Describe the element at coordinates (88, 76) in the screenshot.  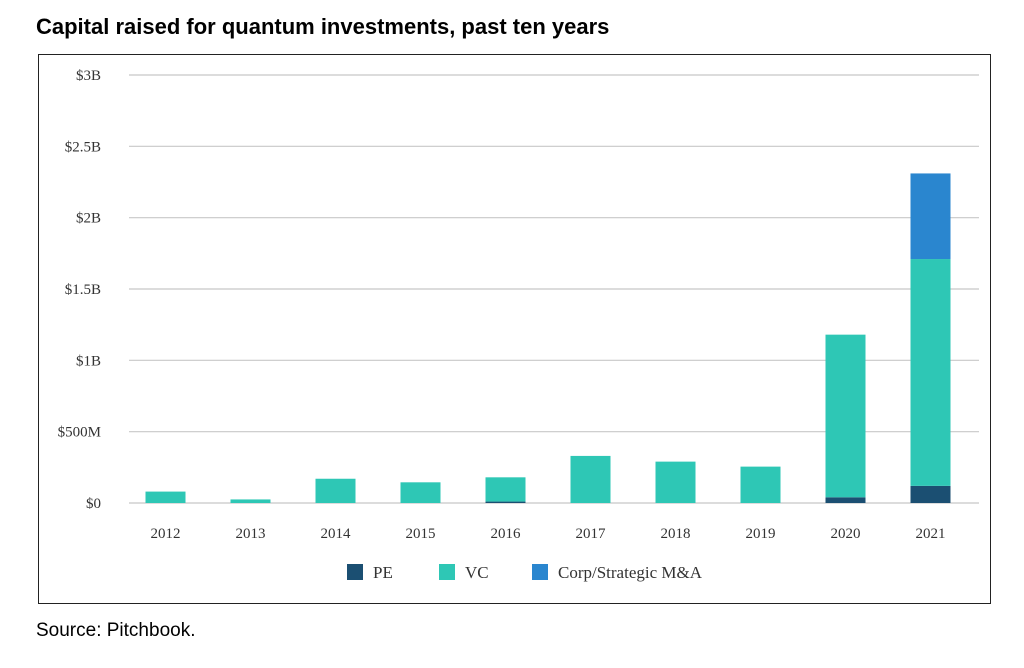
I see `y-tick-label: $3B` at that location.